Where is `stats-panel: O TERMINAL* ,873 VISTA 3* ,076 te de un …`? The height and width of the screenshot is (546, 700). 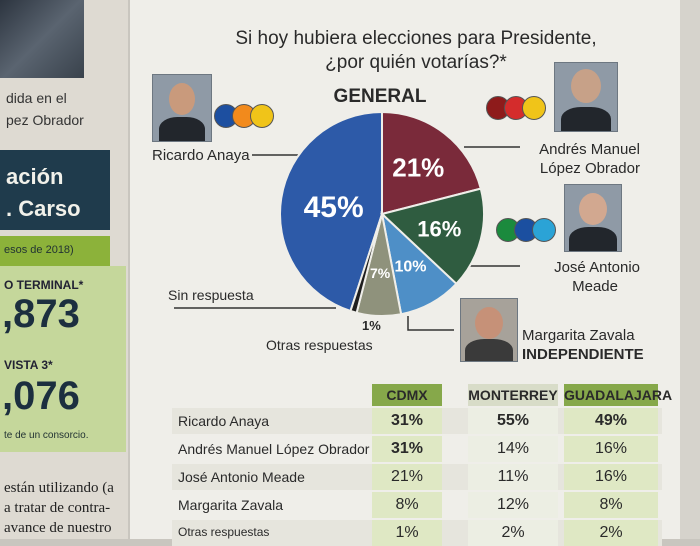
stats-panel: O TERMINAL* ,873 VISTA 3* ,076 te de un … is located at coordinates (63, 359).